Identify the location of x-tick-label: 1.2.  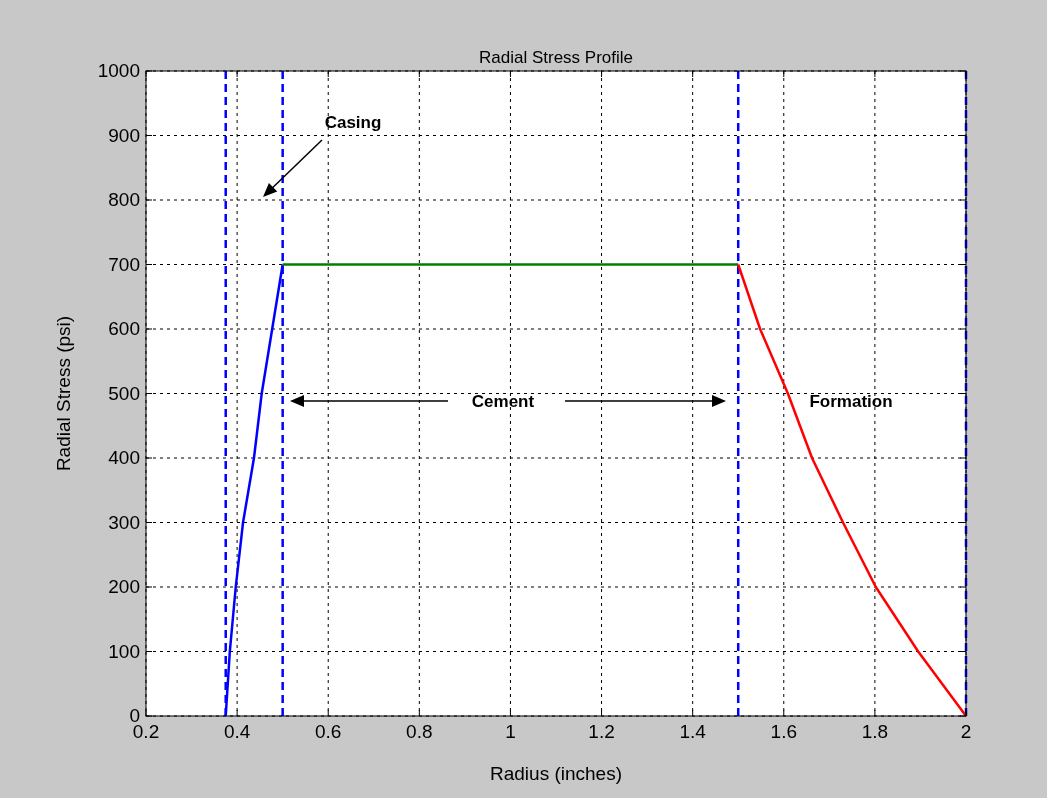
(601, 731).